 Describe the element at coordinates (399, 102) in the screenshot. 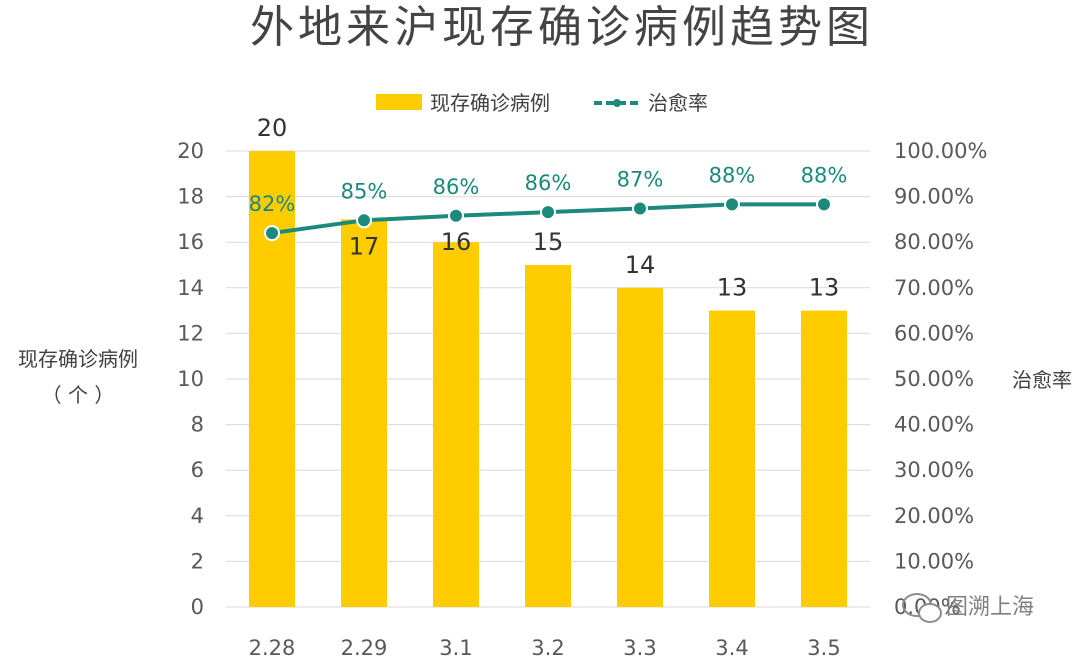

I see `legend-bar-swatch` at that location.